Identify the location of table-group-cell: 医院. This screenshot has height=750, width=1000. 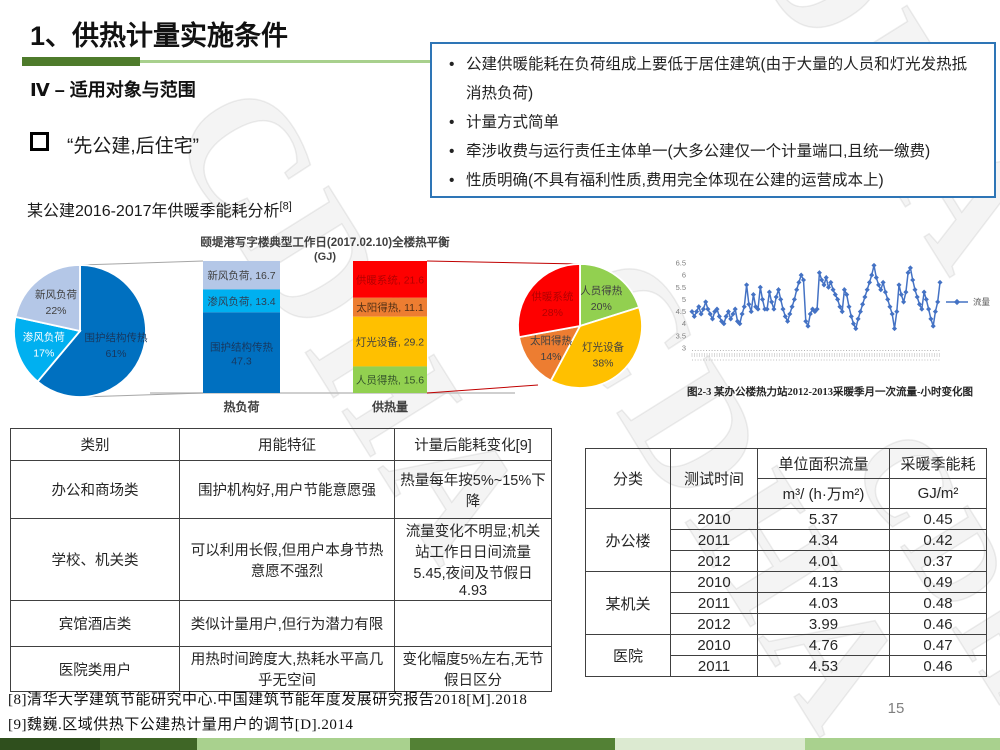
(628, 655).